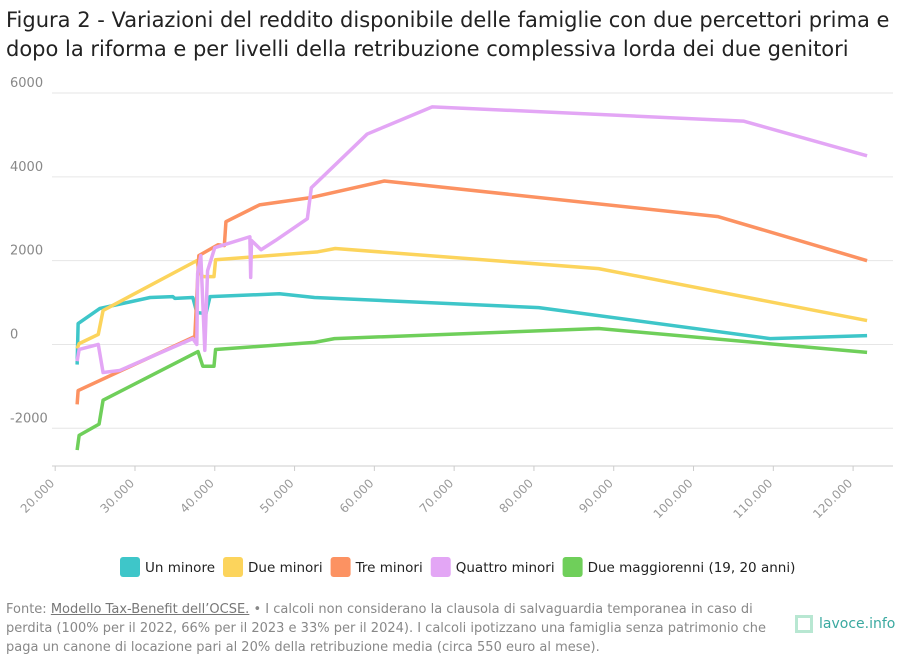  I want to click on y-tick-label: -2000, so click(29, 418).